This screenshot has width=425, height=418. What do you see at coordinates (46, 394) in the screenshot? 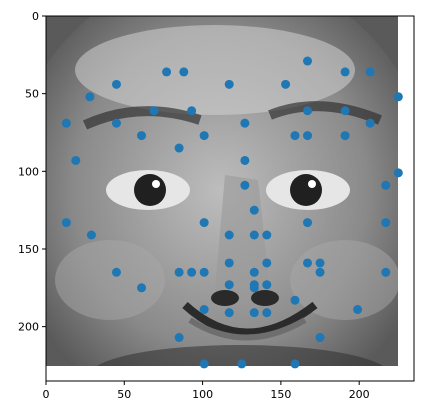
I see `x-tick-label: 0` at bounding box center [46, 394].